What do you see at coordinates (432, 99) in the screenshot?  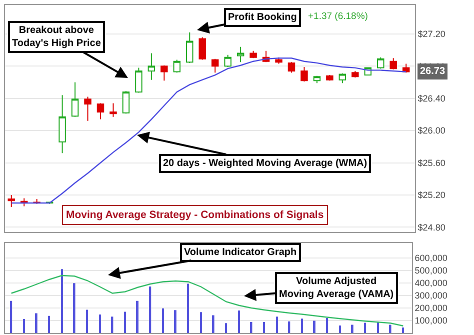 I see `y-tick-label: $26.40` at bounding box center [432, 99].